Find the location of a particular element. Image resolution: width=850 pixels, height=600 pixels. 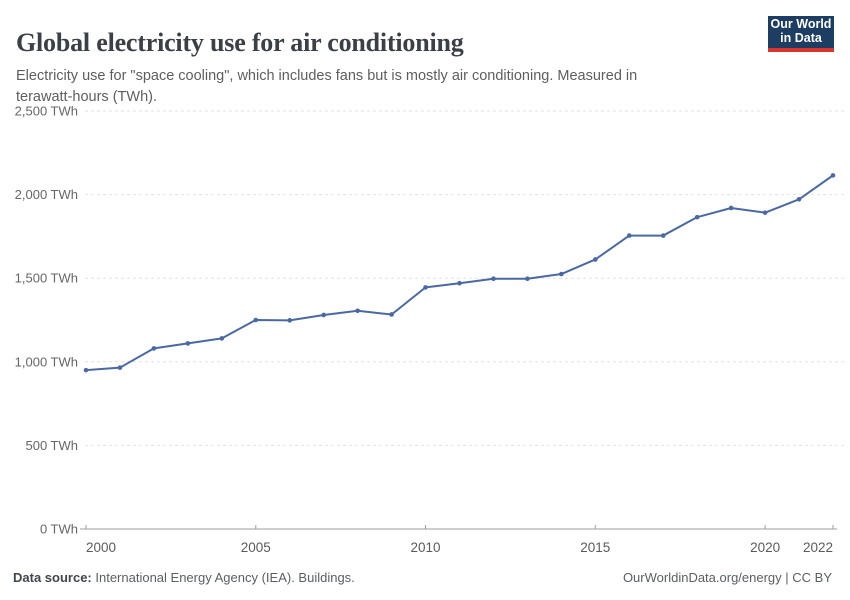

y-tick-label: 1,500 TWh is located at coordinates (46, 278).